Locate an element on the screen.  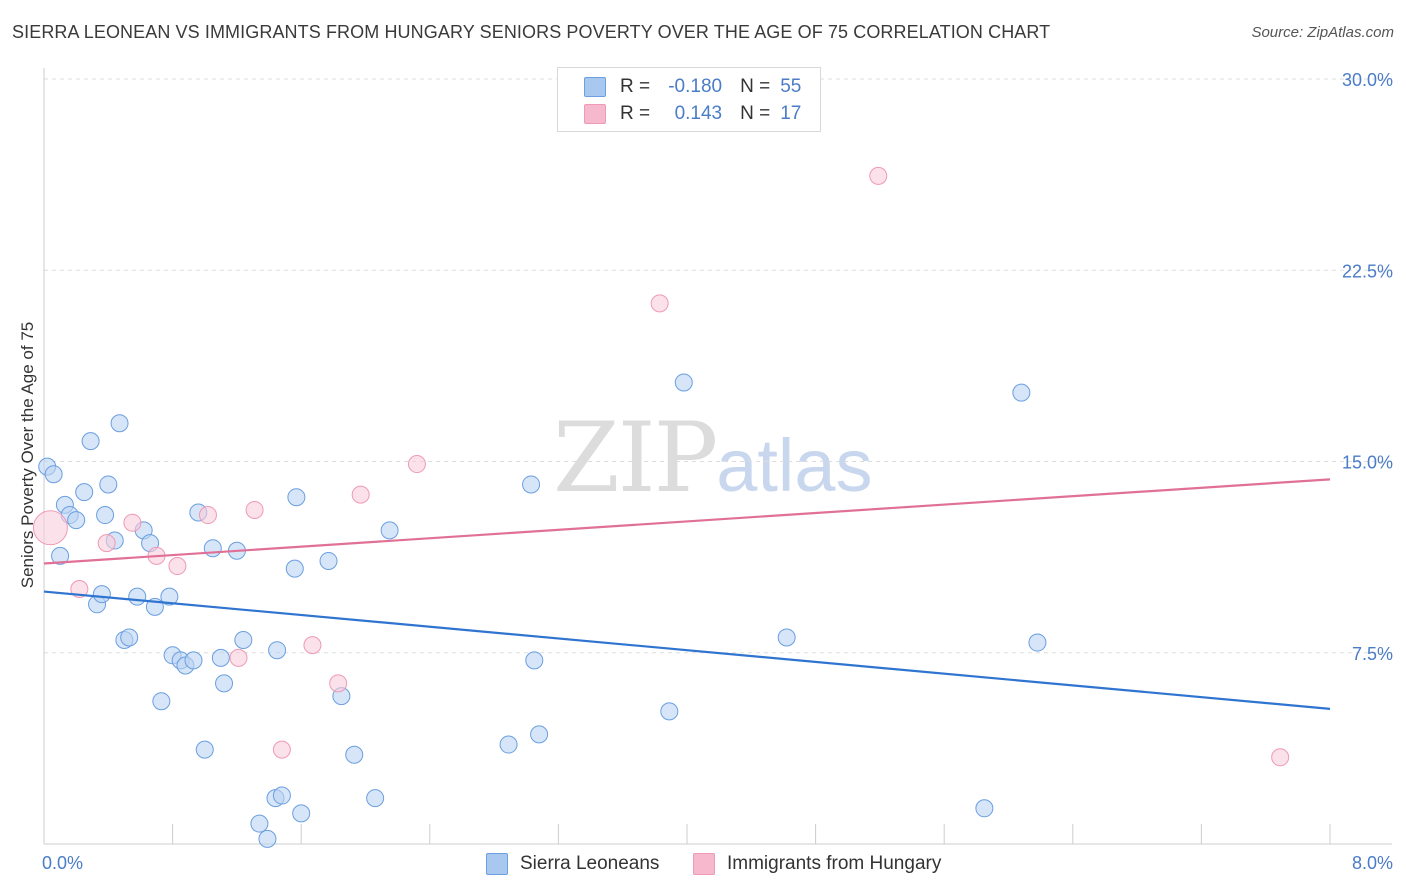
legend-n-value: 17 is located at coordinates (791, 113).